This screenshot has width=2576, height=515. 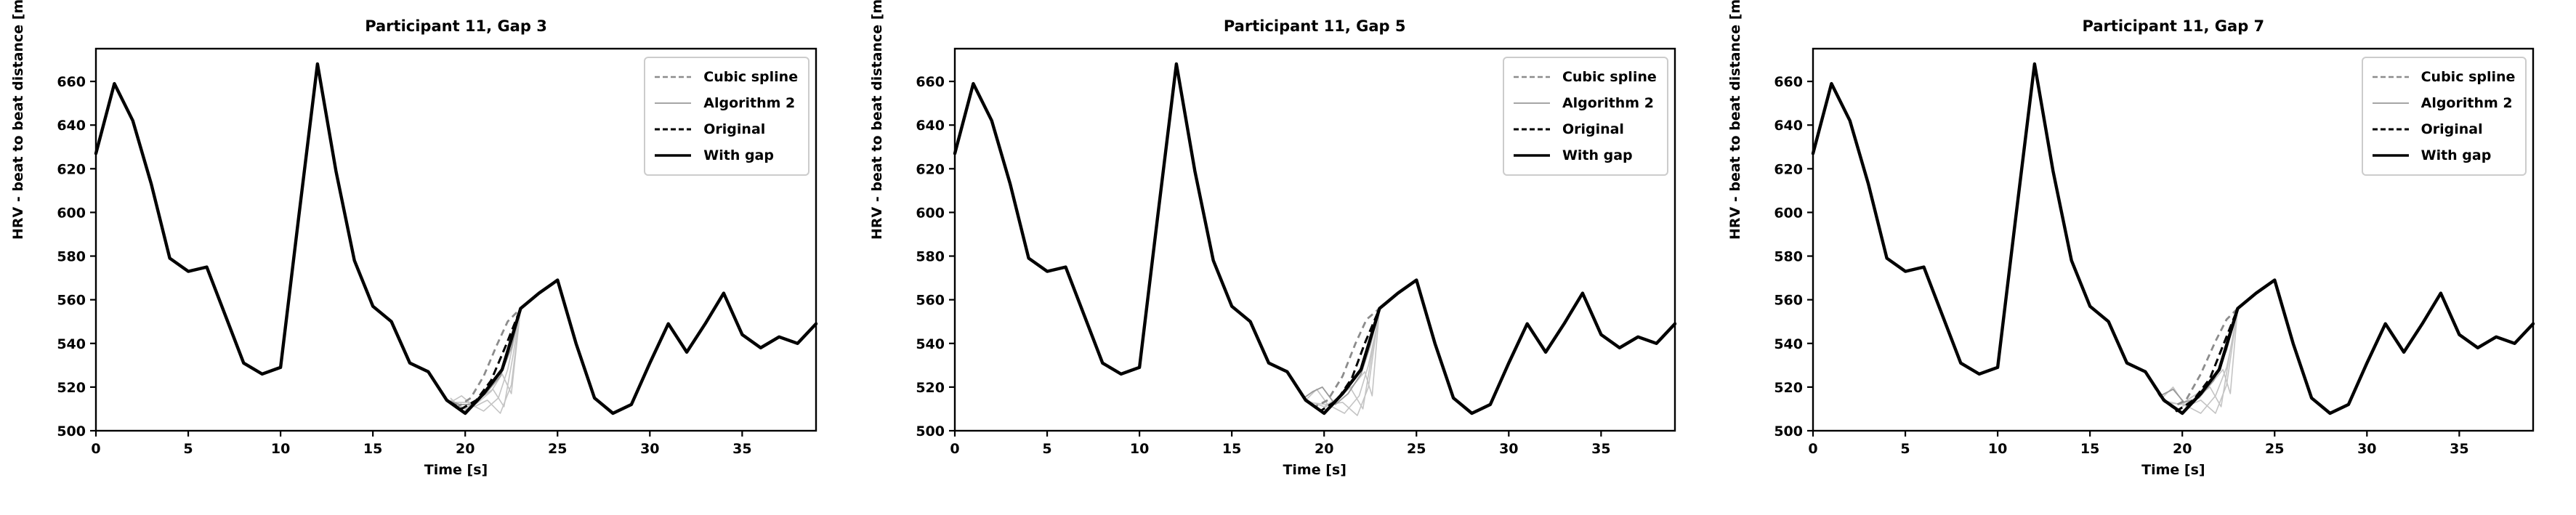 I want to click on subplot-title: Participant 11, Gap 3, so click(x=456, y=26).